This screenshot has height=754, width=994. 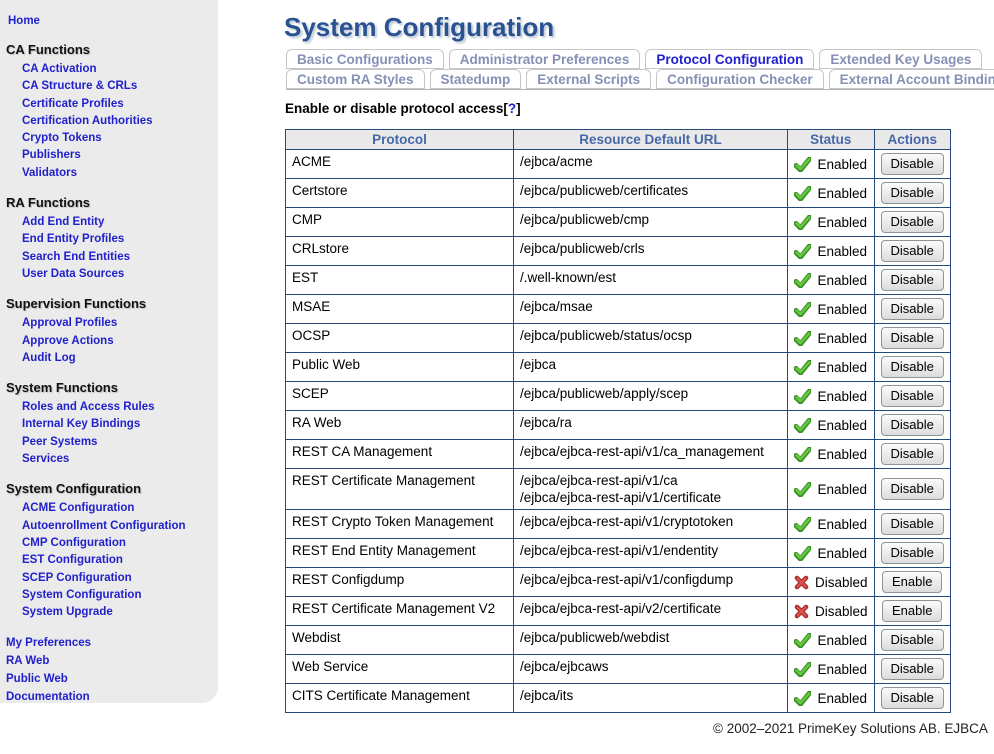 I want to click on sidebar-item-approve-actions: Approve Actions, so click(x=68, y=340).